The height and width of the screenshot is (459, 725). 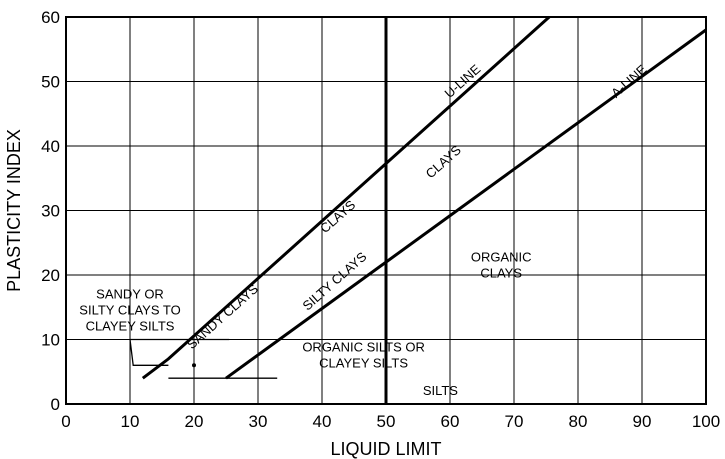 What do you see at coordinates (149, 352) in the screenshot?
I see `boundary-line` at bounding box center [149, 352].